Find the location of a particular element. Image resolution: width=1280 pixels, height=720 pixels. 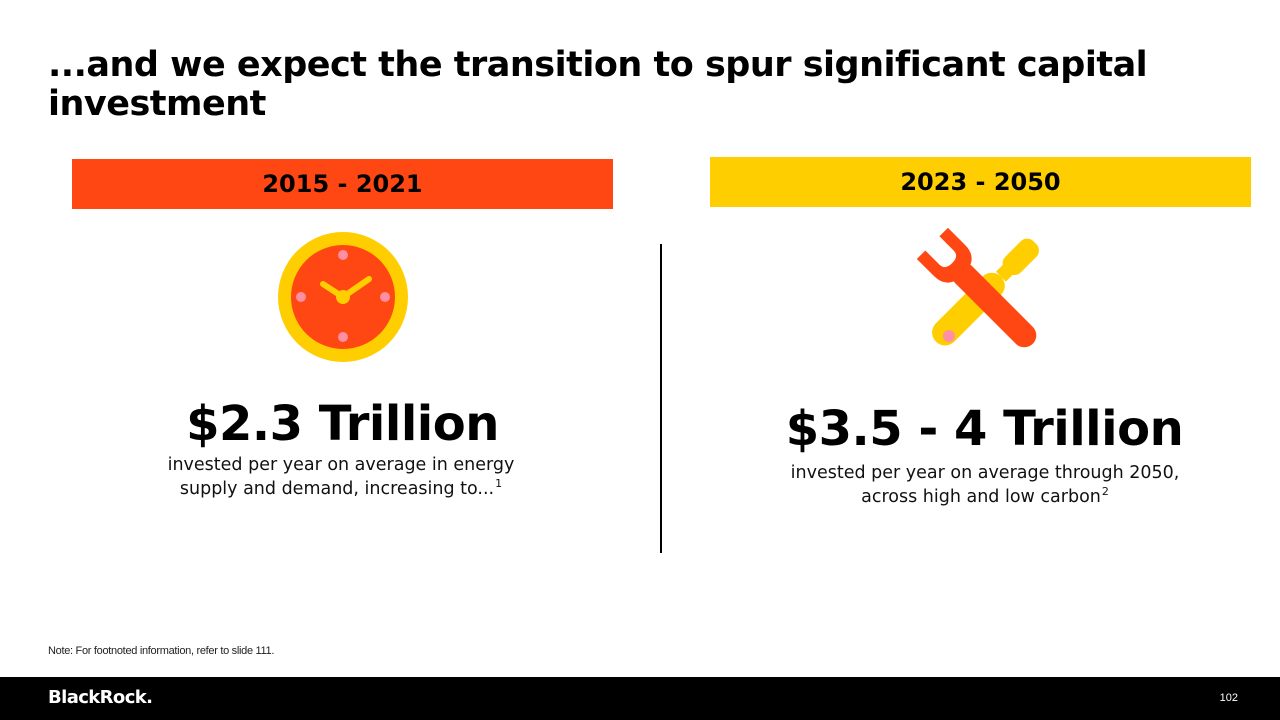

description-right-line2-text: across high and low carbon is located at coordinates (981, 497).